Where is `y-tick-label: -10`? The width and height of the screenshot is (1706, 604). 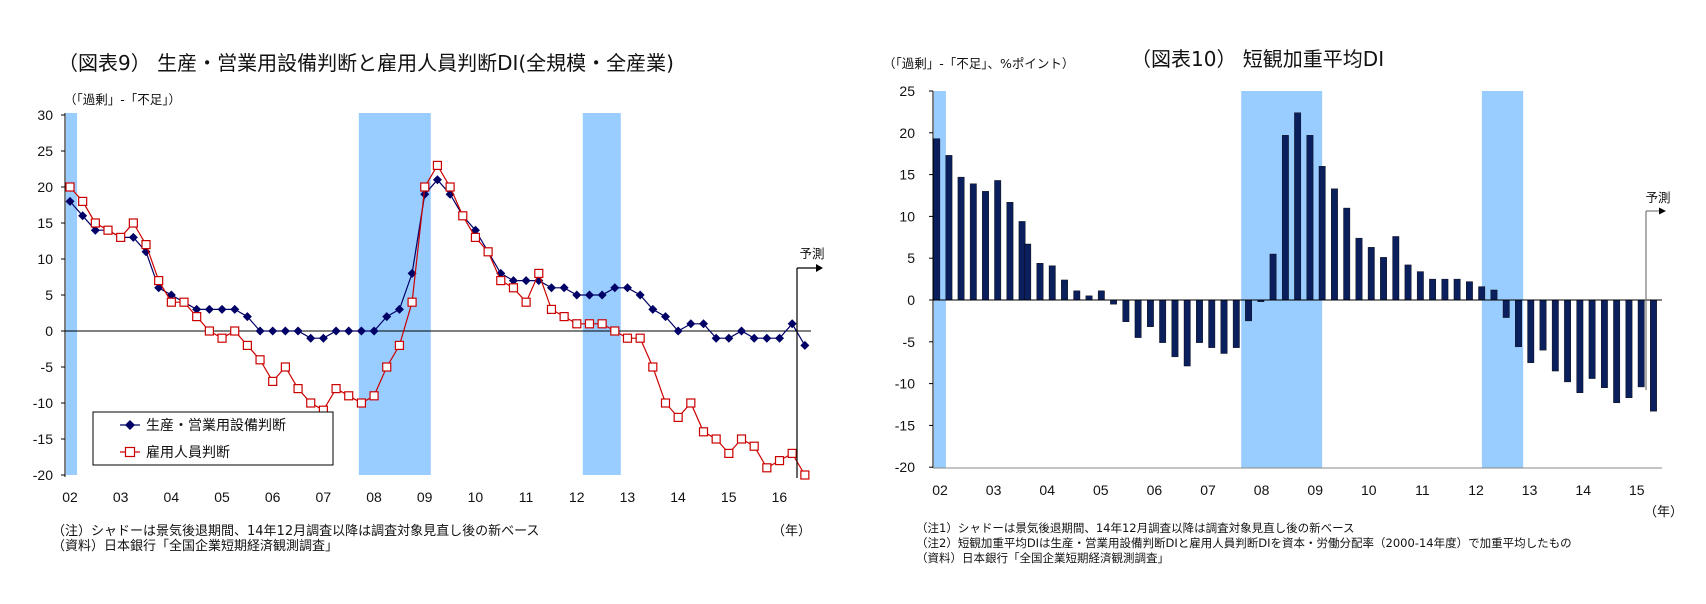
y-tick-label: -10 is located at coordinates (43, 403).